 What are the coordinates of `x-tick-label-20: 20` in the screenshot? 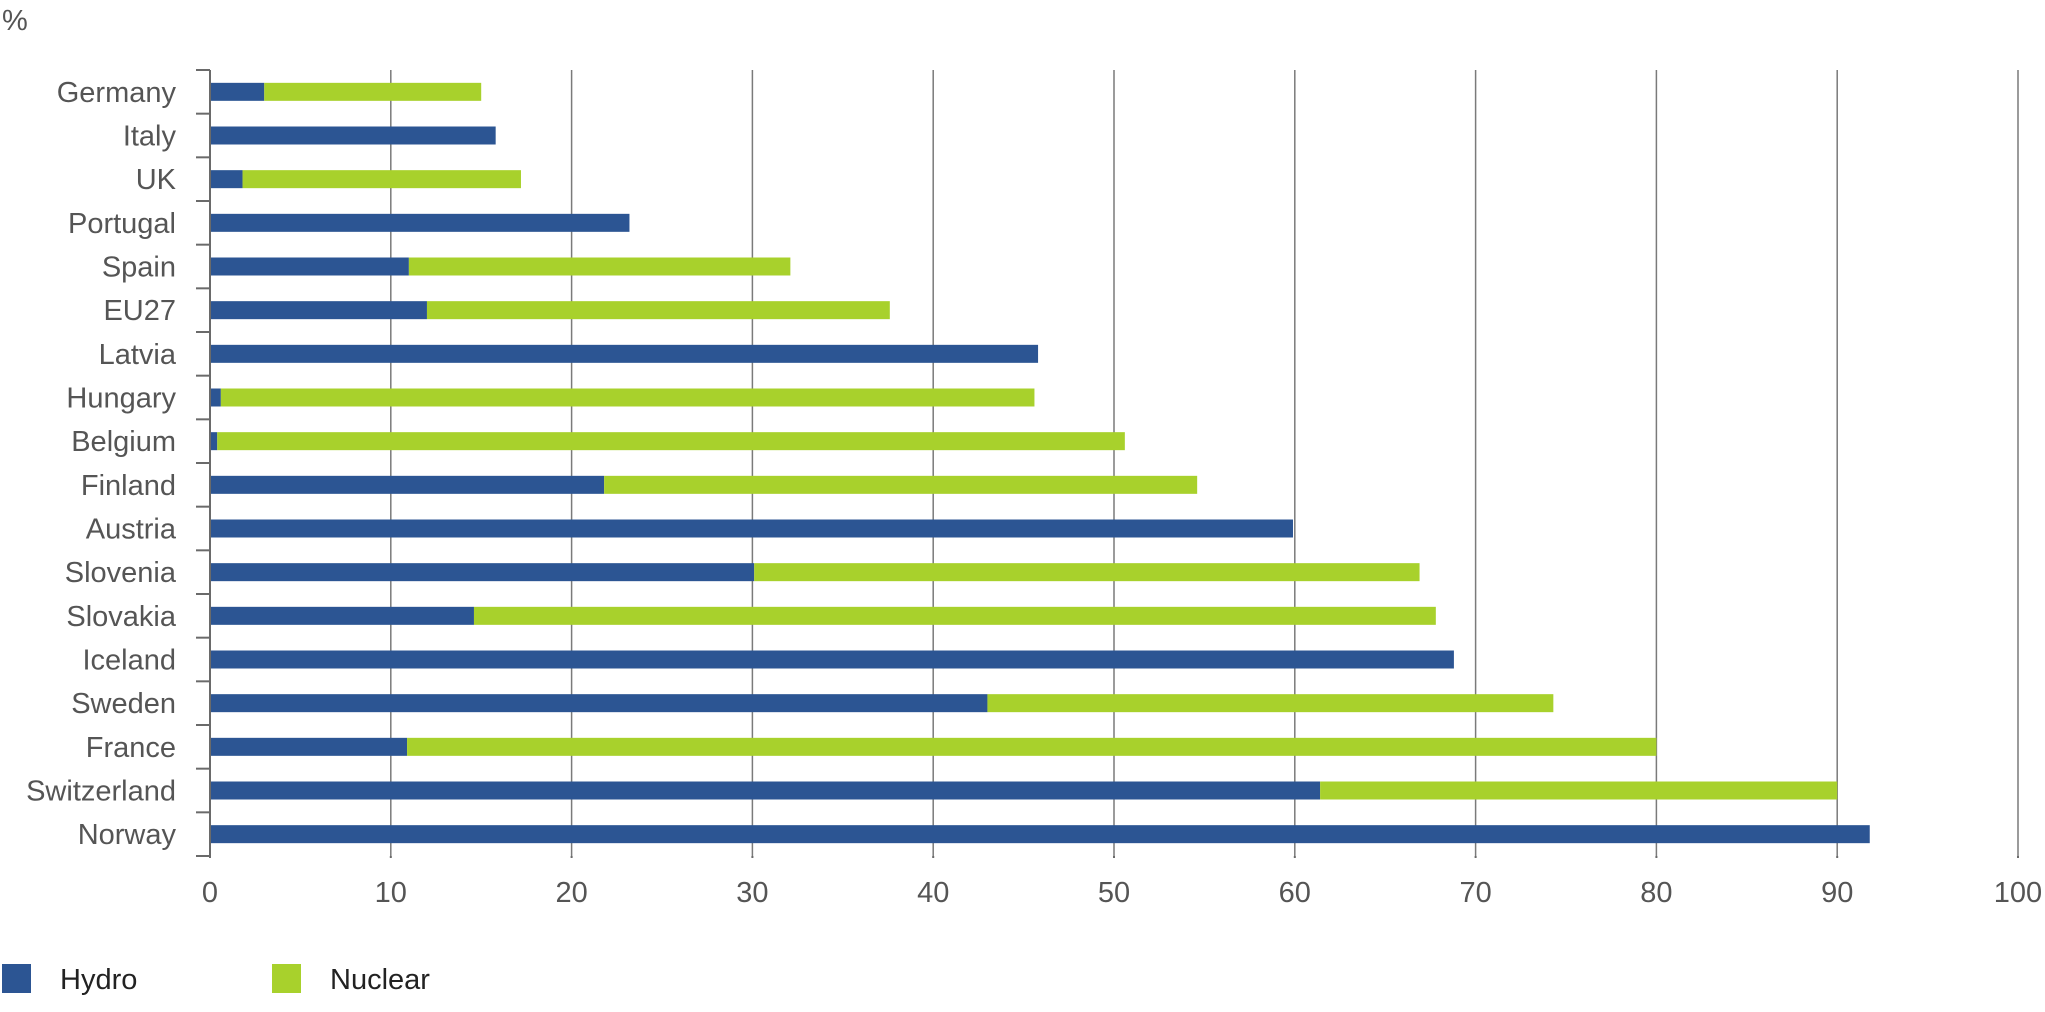 It's located at (571, 893).